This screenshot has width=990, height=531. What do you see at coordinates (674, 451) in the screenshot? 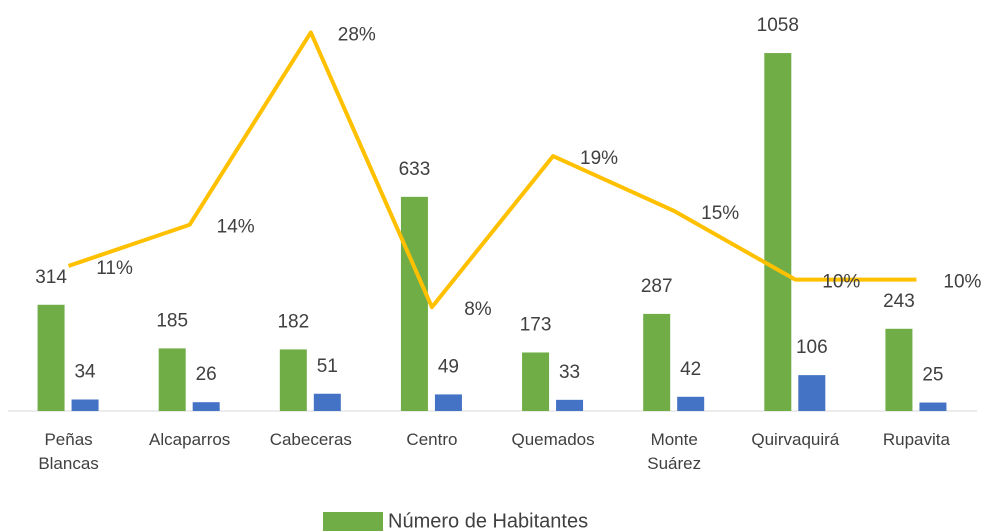
I see `x-tick-label: Monte Suárez` at bounding box center [674, 451].